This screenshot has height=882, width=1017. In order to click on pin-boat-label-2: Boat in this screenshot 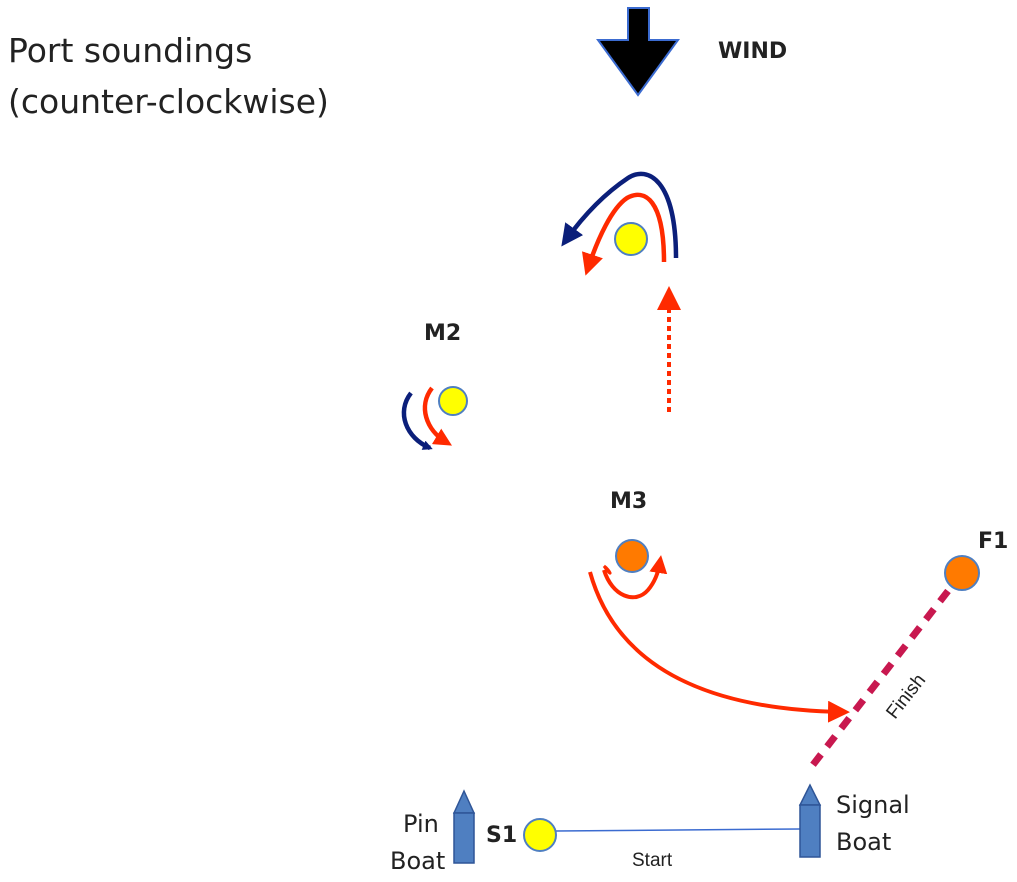, I will do `click(417, 861)`.